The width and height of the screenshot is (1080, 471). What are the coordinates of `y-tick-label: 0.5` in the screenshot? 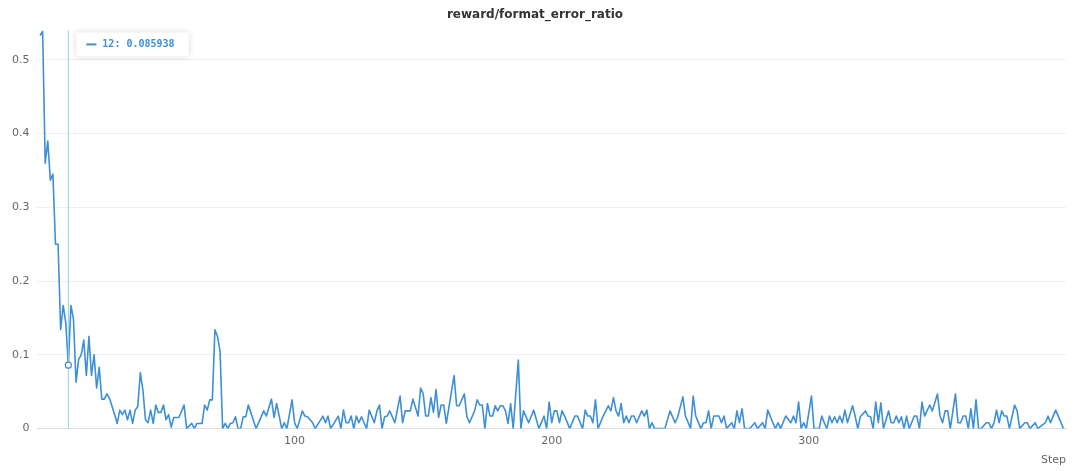 It's located at (20, 59).